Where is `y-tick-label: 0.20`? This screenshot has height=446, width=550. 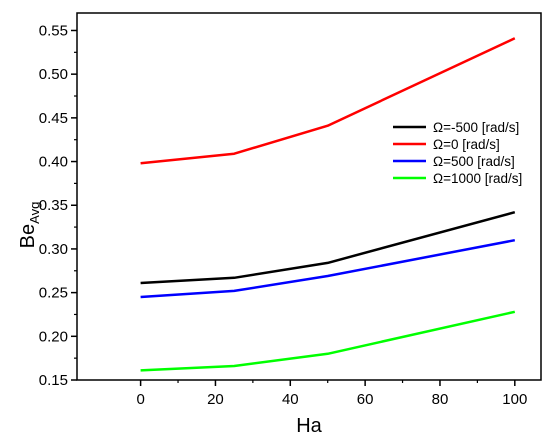
y-tick-label: 0.20 is located at coordinates (53, 336).